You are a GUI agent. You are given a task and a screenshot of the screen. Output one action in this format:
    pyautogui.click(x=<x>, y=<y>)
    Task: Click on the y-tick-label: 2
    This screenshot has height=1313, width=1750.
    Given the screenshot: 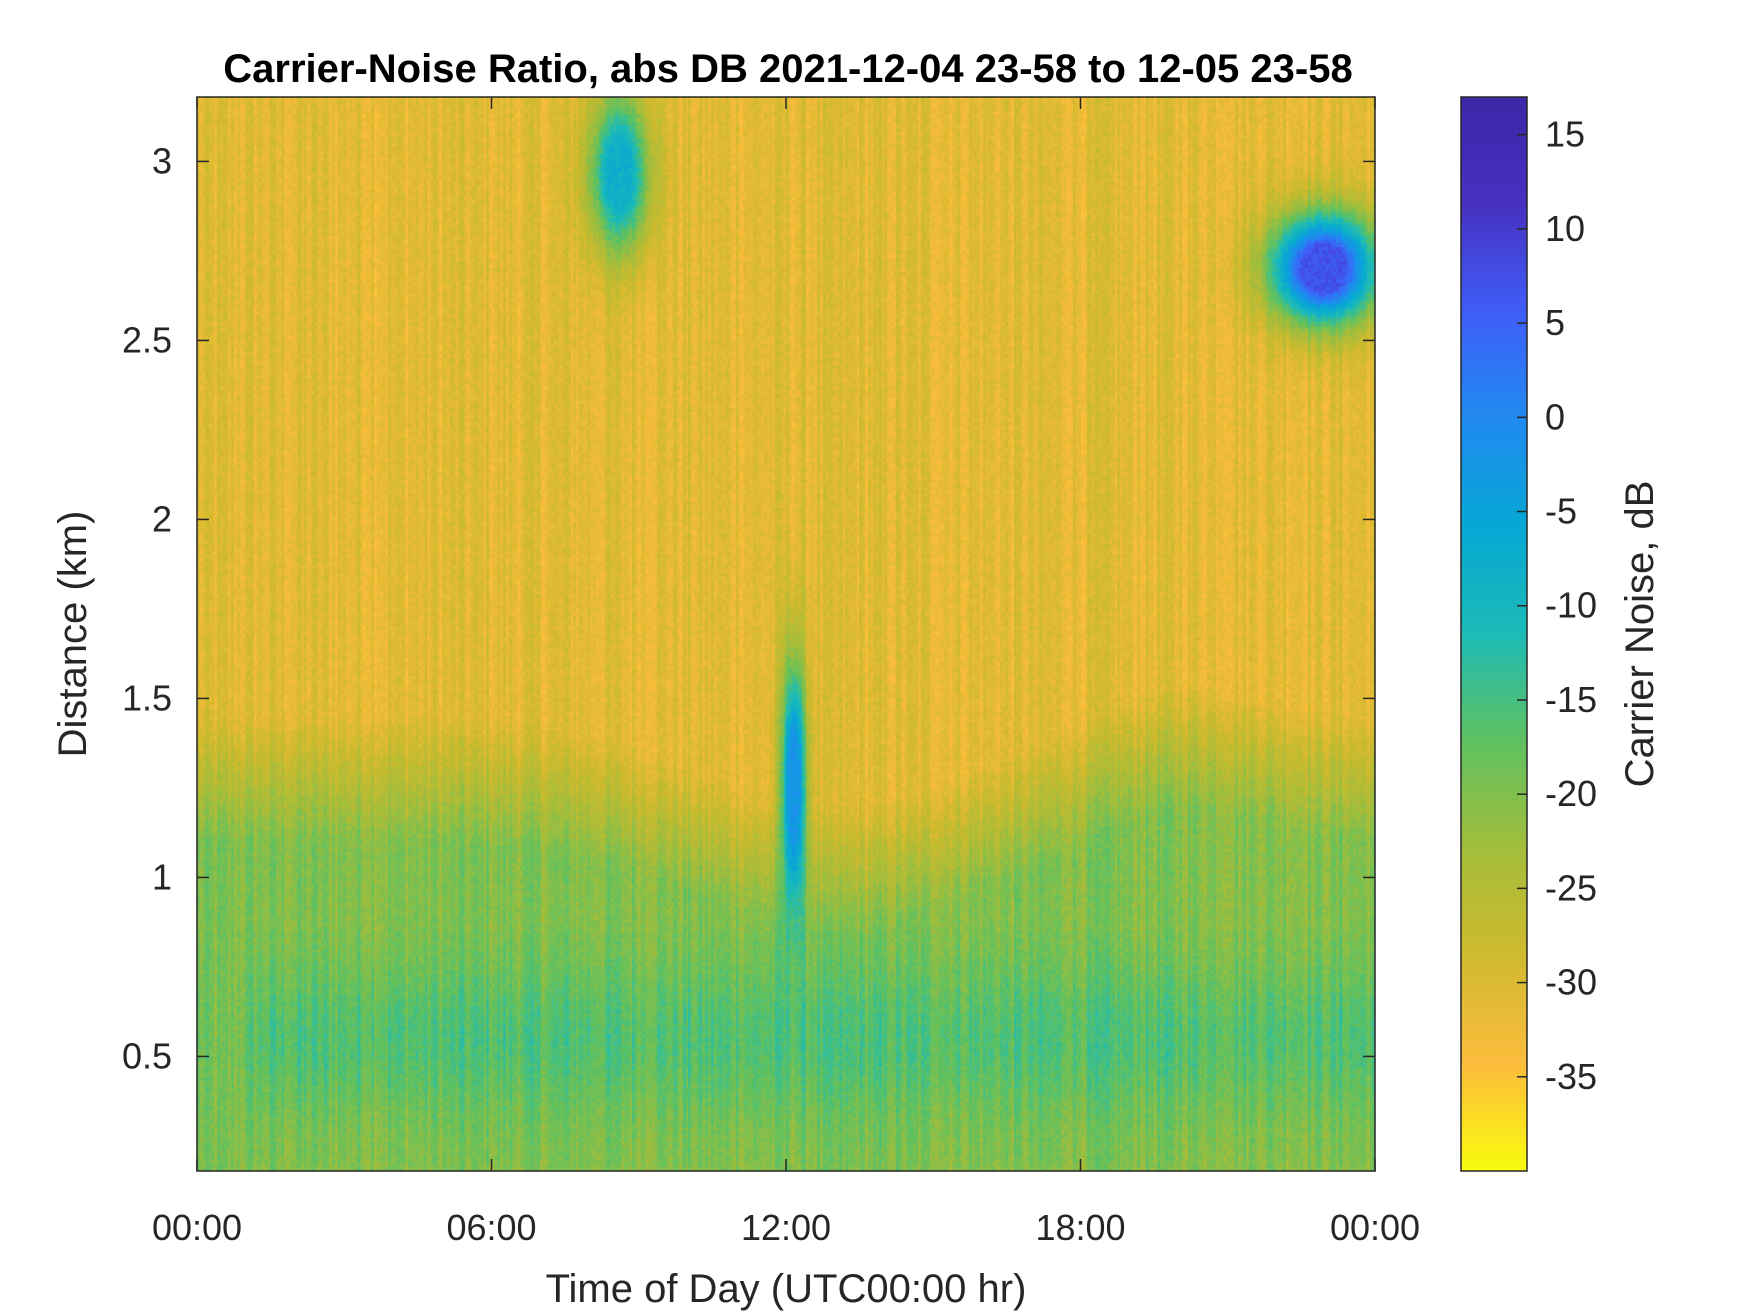 What is the action you would take?
    pyautogui.click(x=162, y=518)
    